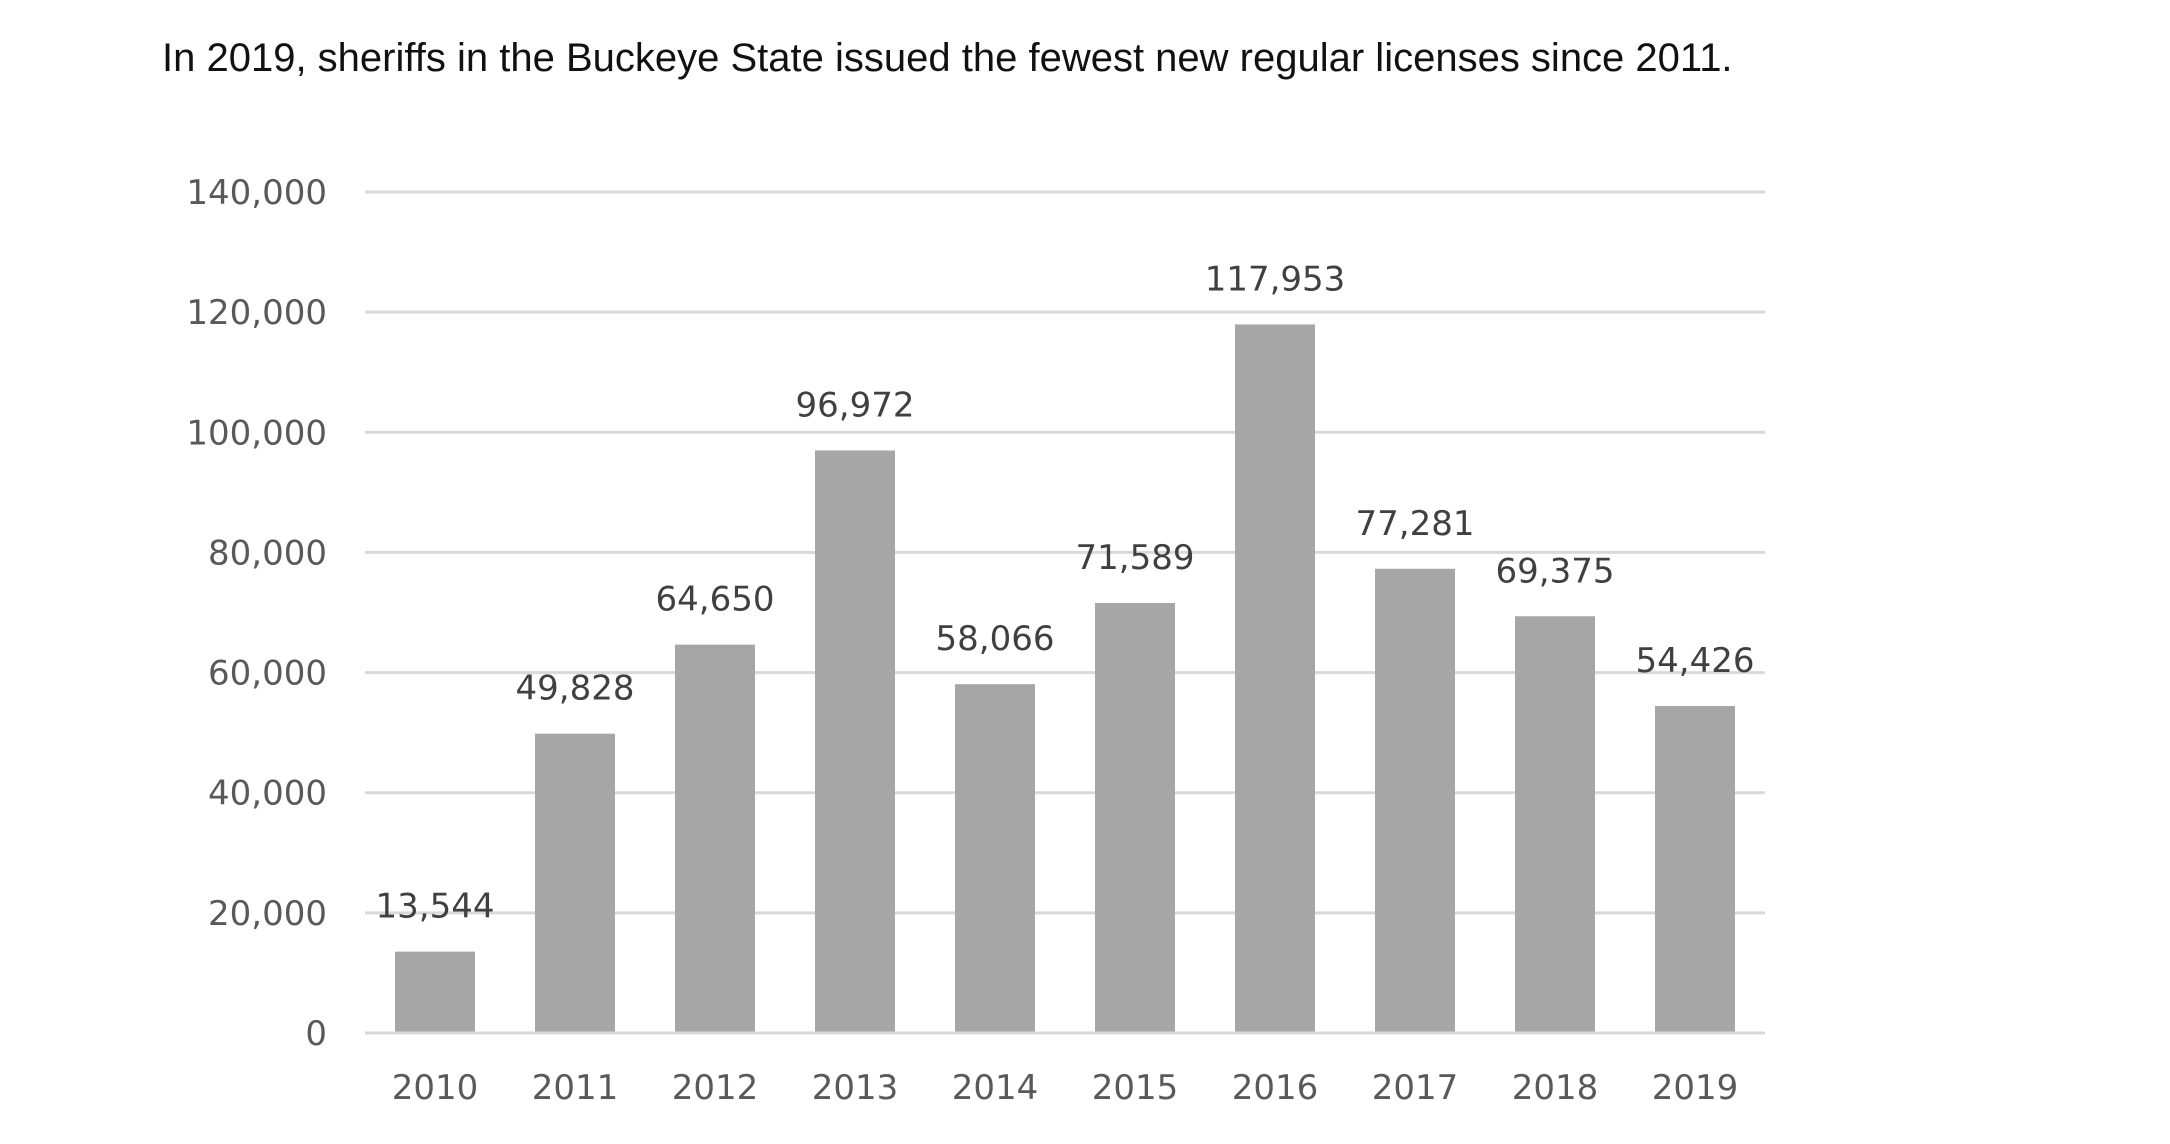  What do you see at coordinates (715, 1088) in the screenshot?
I see `x-tick-label: 2012` at bounding box center [715, 1088].